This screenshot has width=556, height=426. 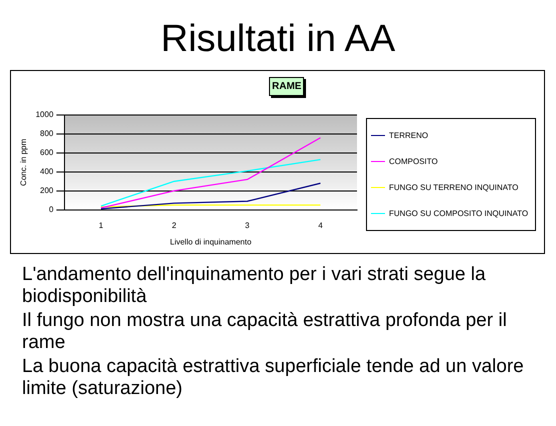 I want to click on x-tick-label: 1, so click(x=101, y=225).